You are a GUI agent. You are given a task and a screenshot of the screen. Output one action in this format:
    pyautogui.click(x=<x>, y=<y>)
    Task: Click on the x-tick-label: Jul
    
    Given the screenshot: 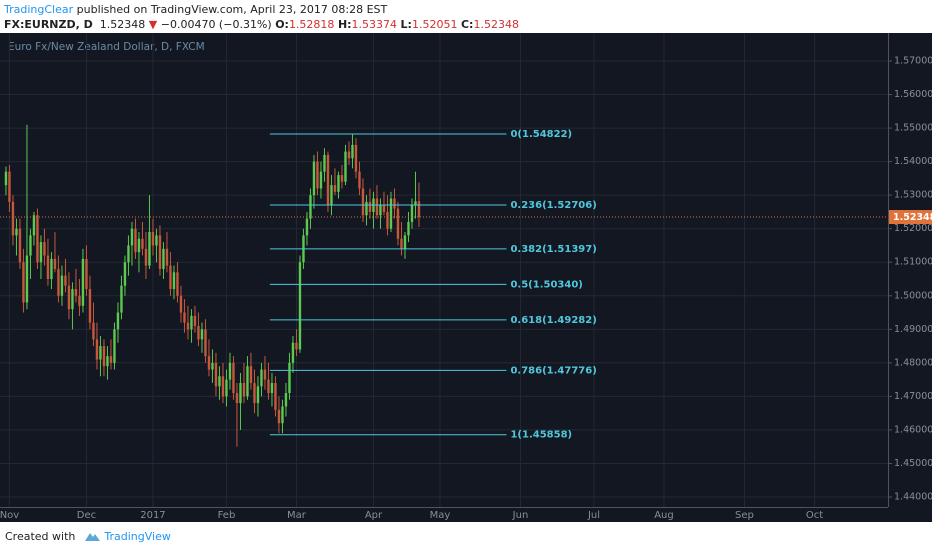 What is the action you would take?
    pyautogui.click(x=593, y=515)
    